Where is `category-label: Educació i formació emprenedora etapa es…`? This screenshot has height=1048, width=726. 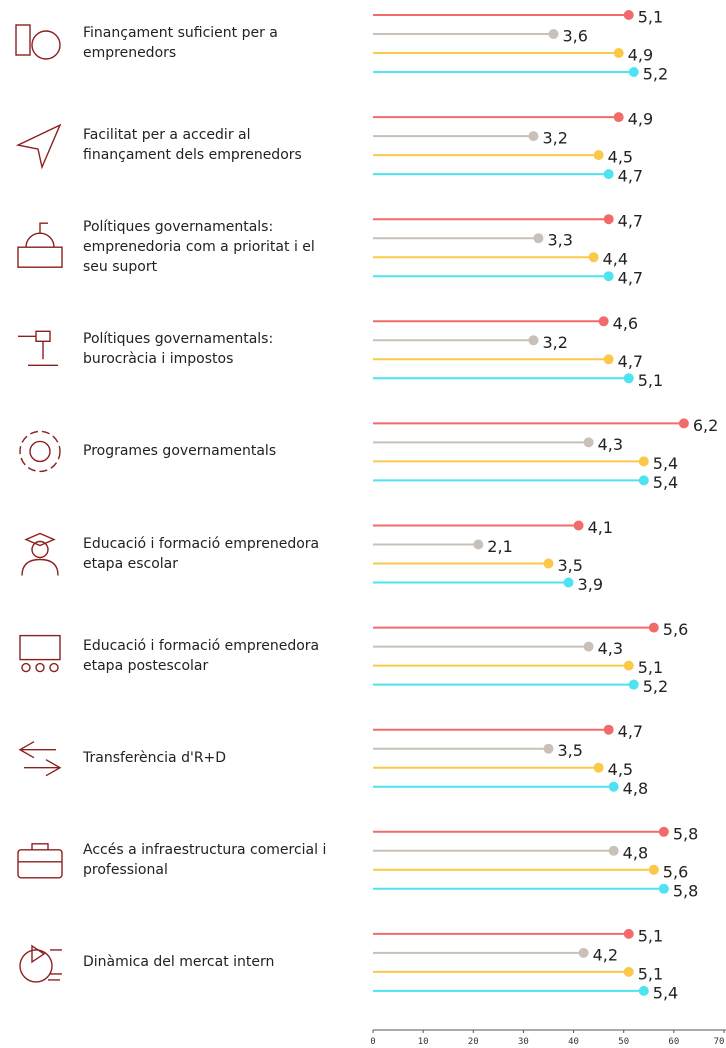 category-label: Educació i formació emprenedora etapa es… is located at coordinates (201, 553).